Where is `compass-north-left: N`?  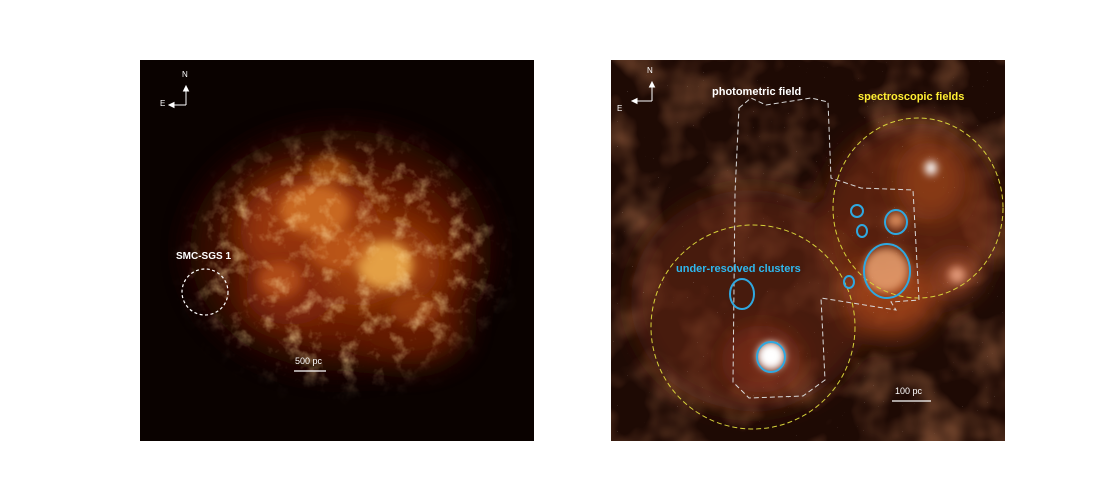
compass-north-left: N is located at coordinates (185, 74).